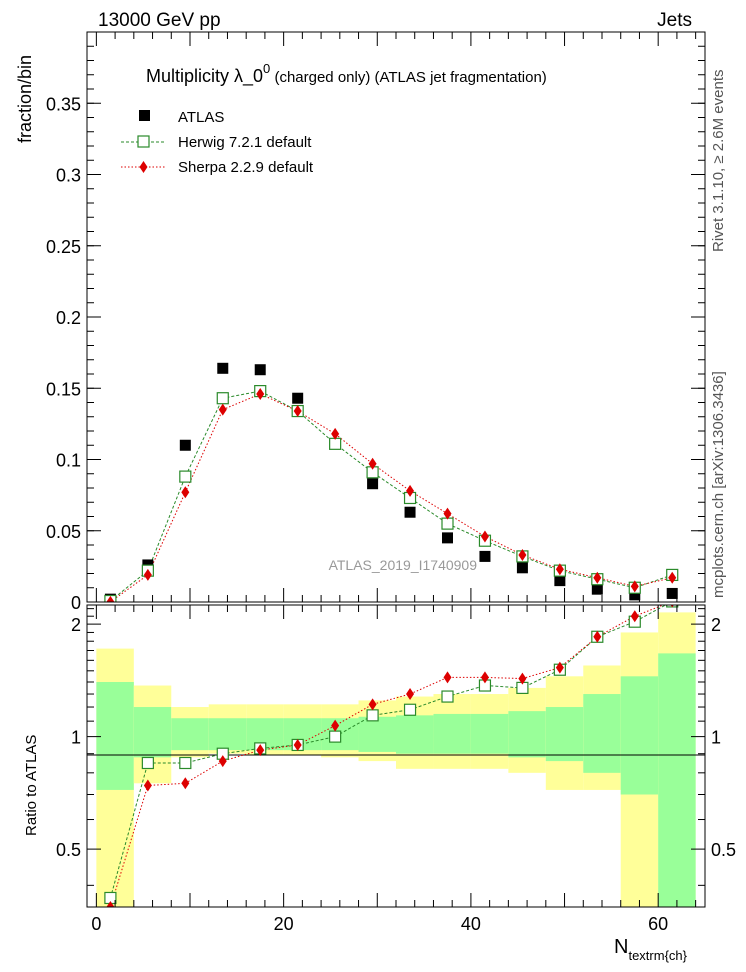  Describe the element at coordinates (245, 142) in the screenshot. I see `legend-label-herwig: Herwig 7.2.1 default` at that location.